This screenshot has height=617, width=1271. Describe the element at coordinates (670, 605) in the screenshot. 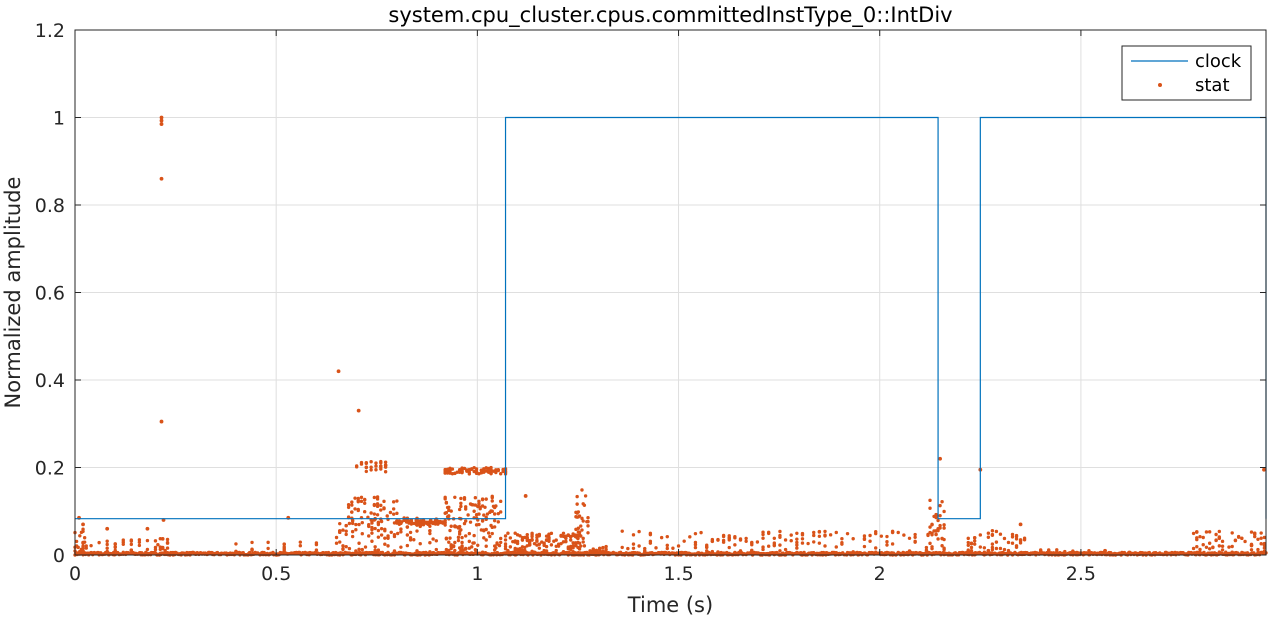

I see `x-axis-label: Time (s)` at that location.